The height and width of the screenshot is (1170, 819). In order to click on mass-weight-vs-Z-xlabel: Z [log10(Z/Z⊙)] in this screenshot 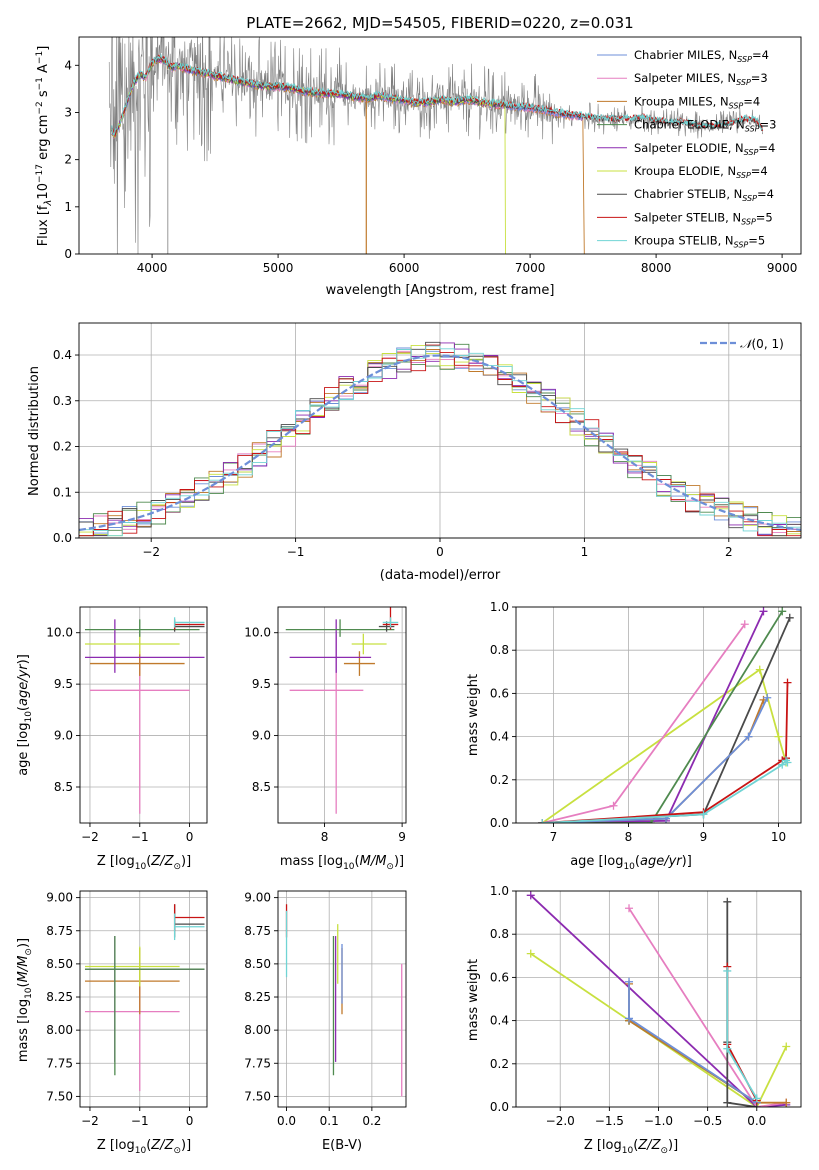, I will do `click(631, 1147)`.